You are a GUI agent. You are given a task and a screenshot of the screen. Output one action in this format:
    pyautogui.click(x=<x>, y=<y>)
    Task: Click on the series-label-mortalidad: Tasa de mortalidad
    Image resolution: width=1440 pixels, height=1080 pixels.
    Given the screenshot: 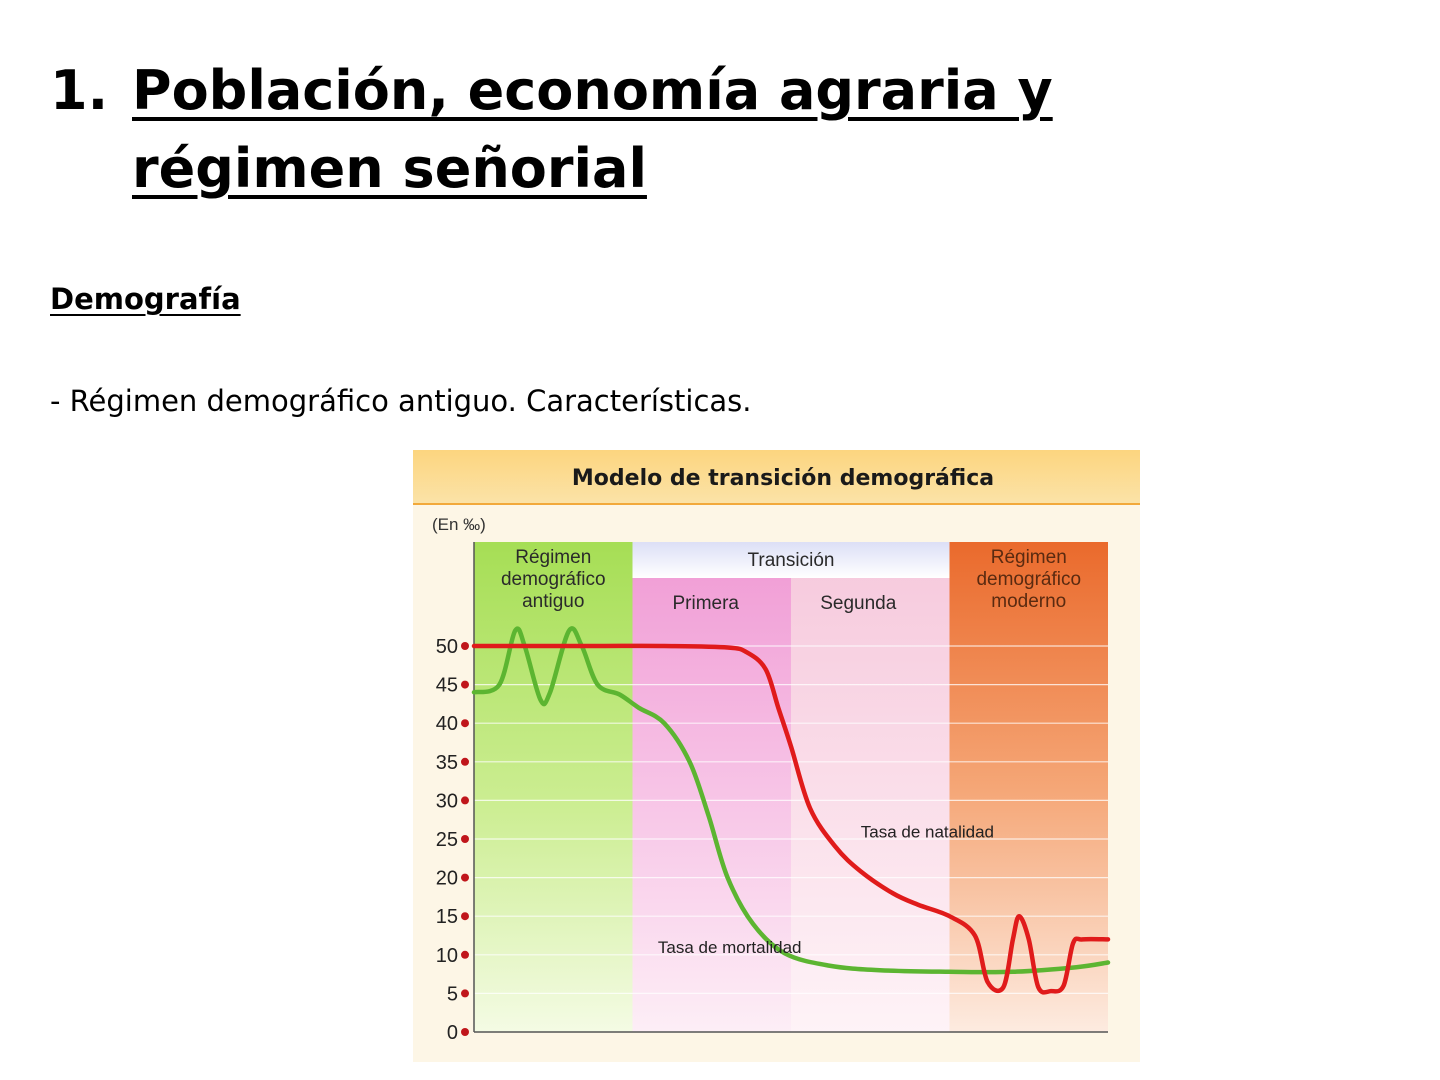 What is the action you would take?
    pyautogui.click(x=730, y=947)
    